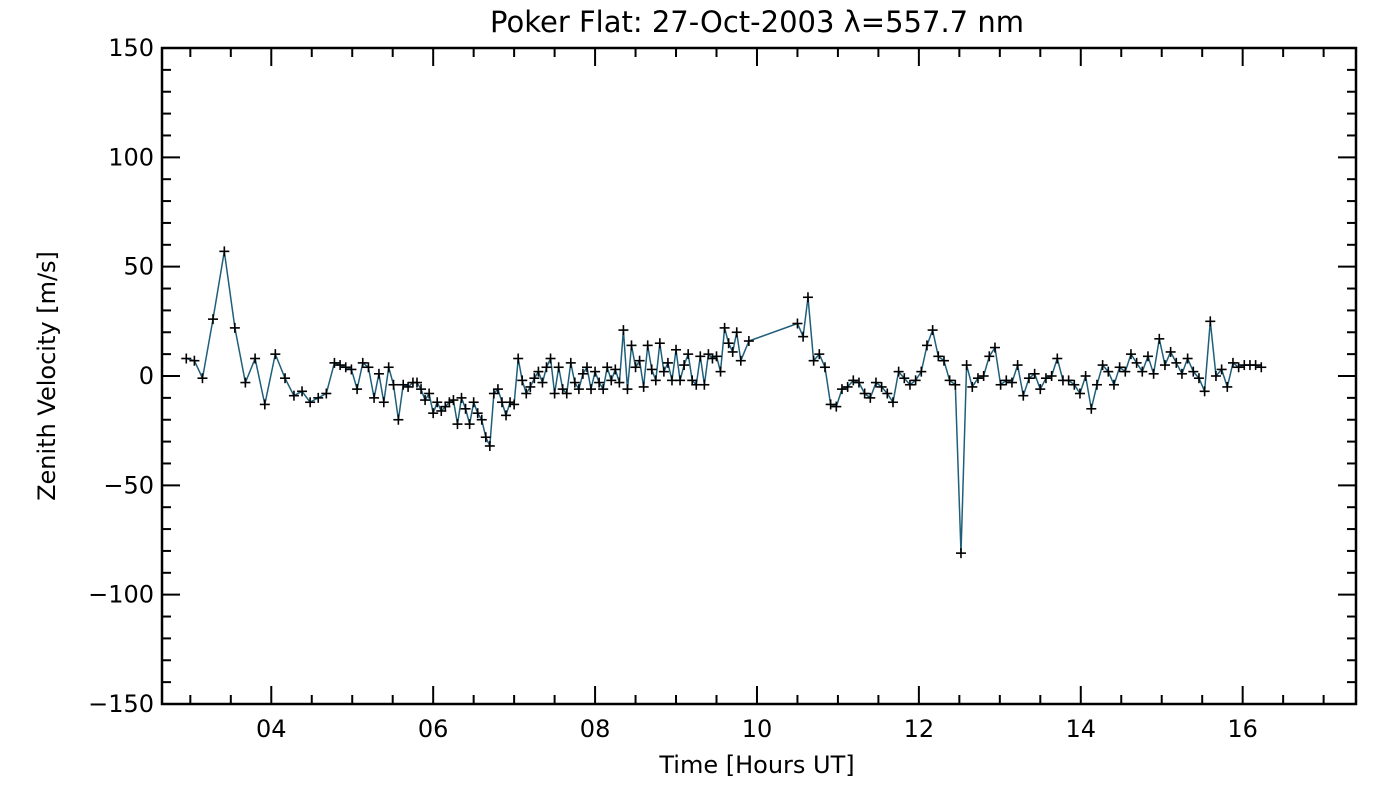  What do you see at coordinates (121, 704) in the screenshot?
I see `y-tick-label: −150` at bounding box center [121, 704].